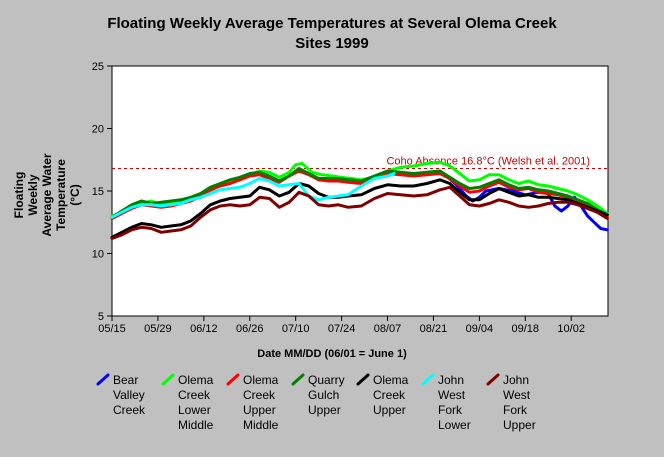 The height and width of the screenshot is (457, 664). I want to click on x-tick-label: 06/12, so click(204, 329).